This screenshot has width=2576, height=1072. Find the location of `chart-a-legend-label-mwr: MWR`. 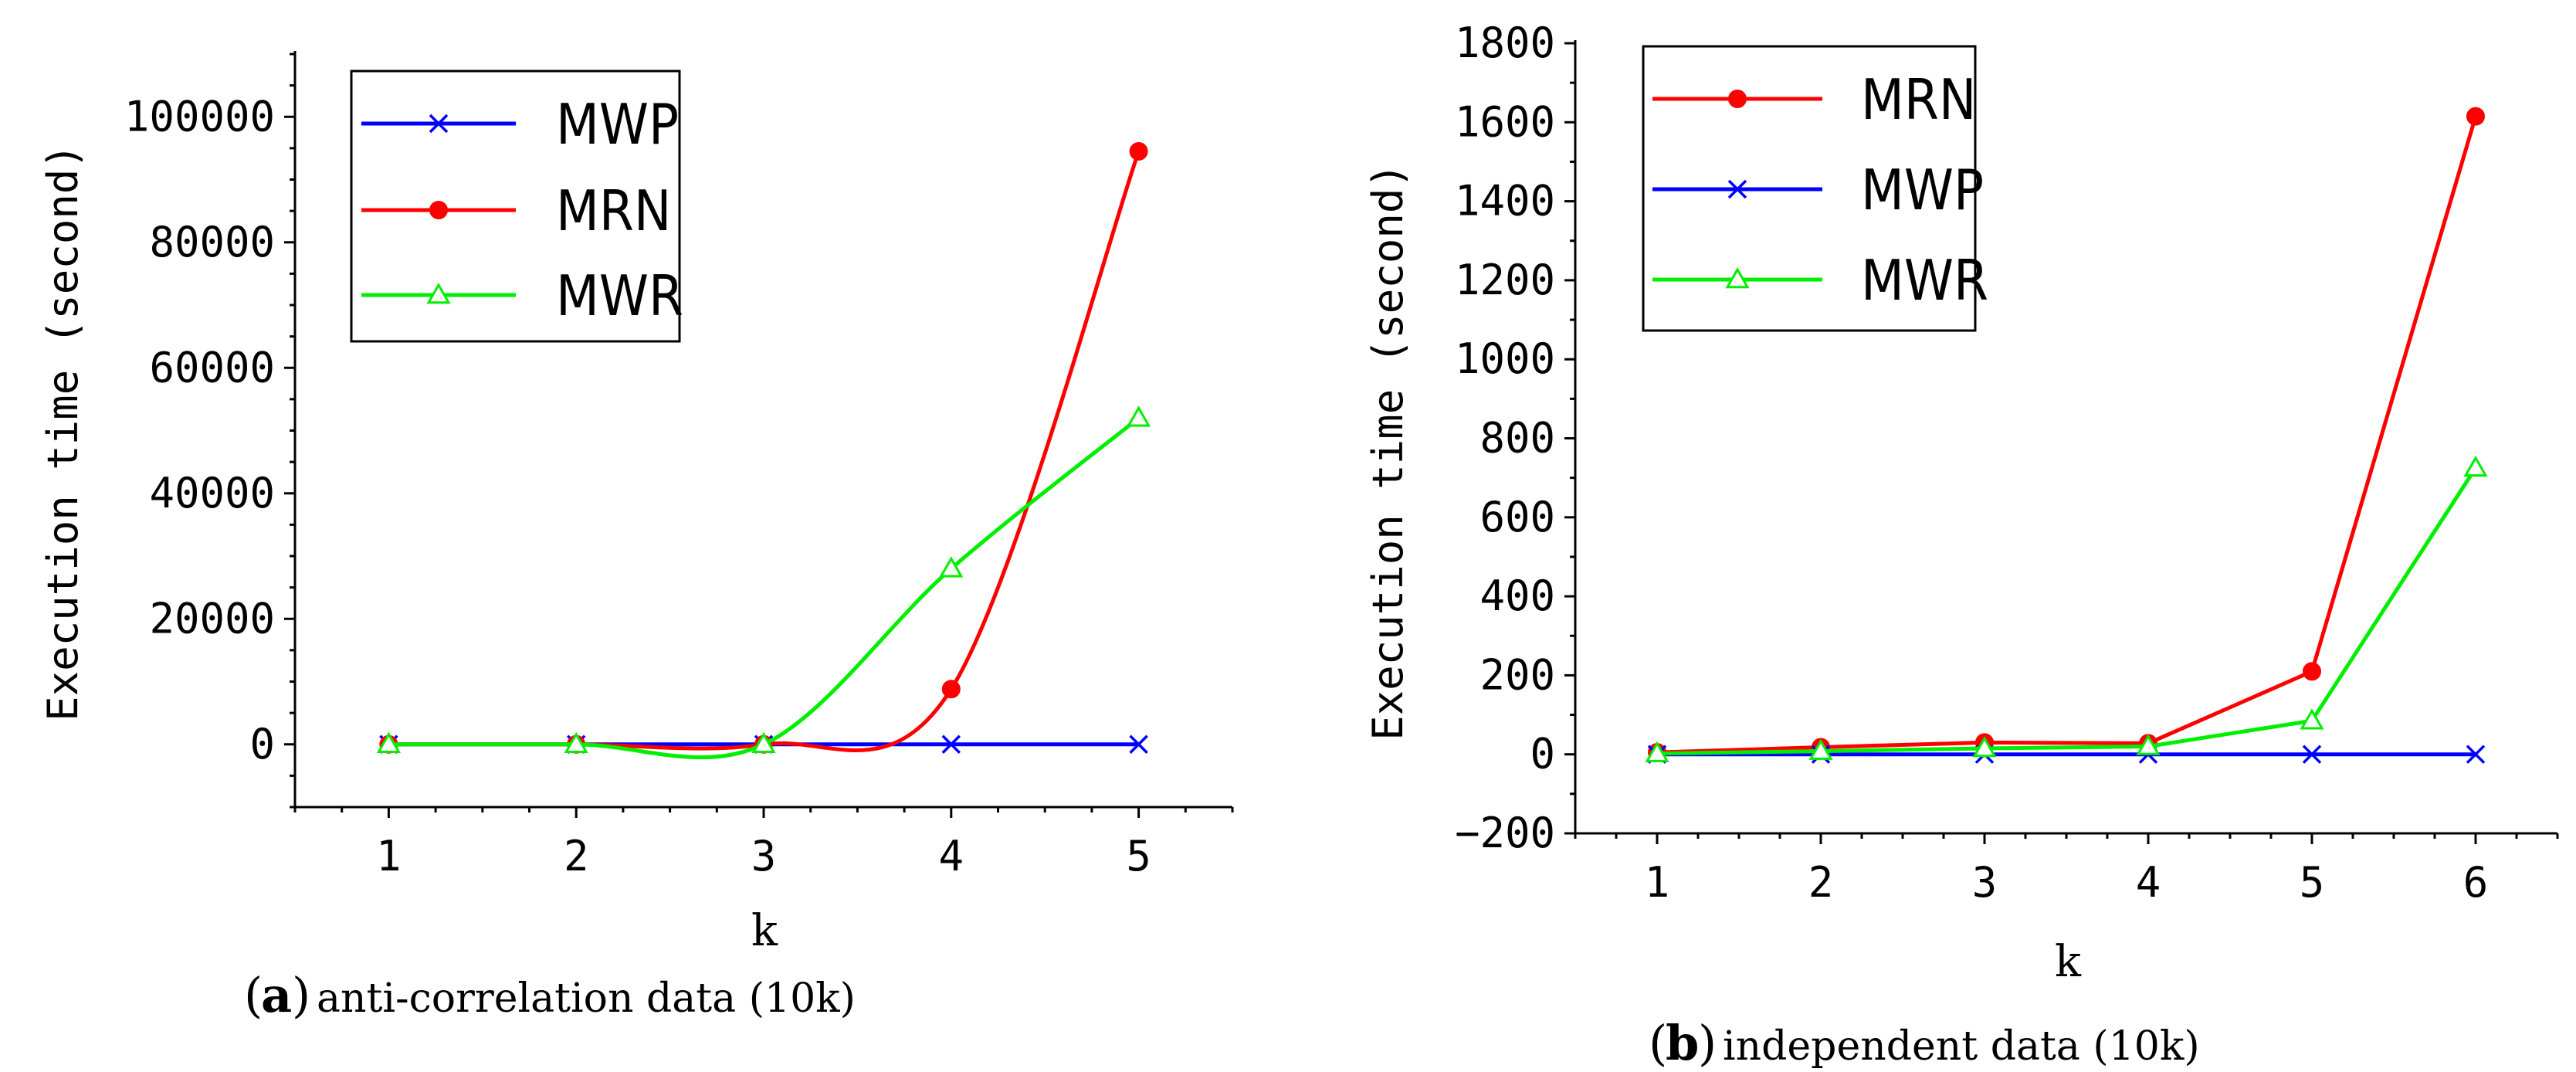

chart-a-legend-label-mwr: MWR is located at coordinates (619, 295).